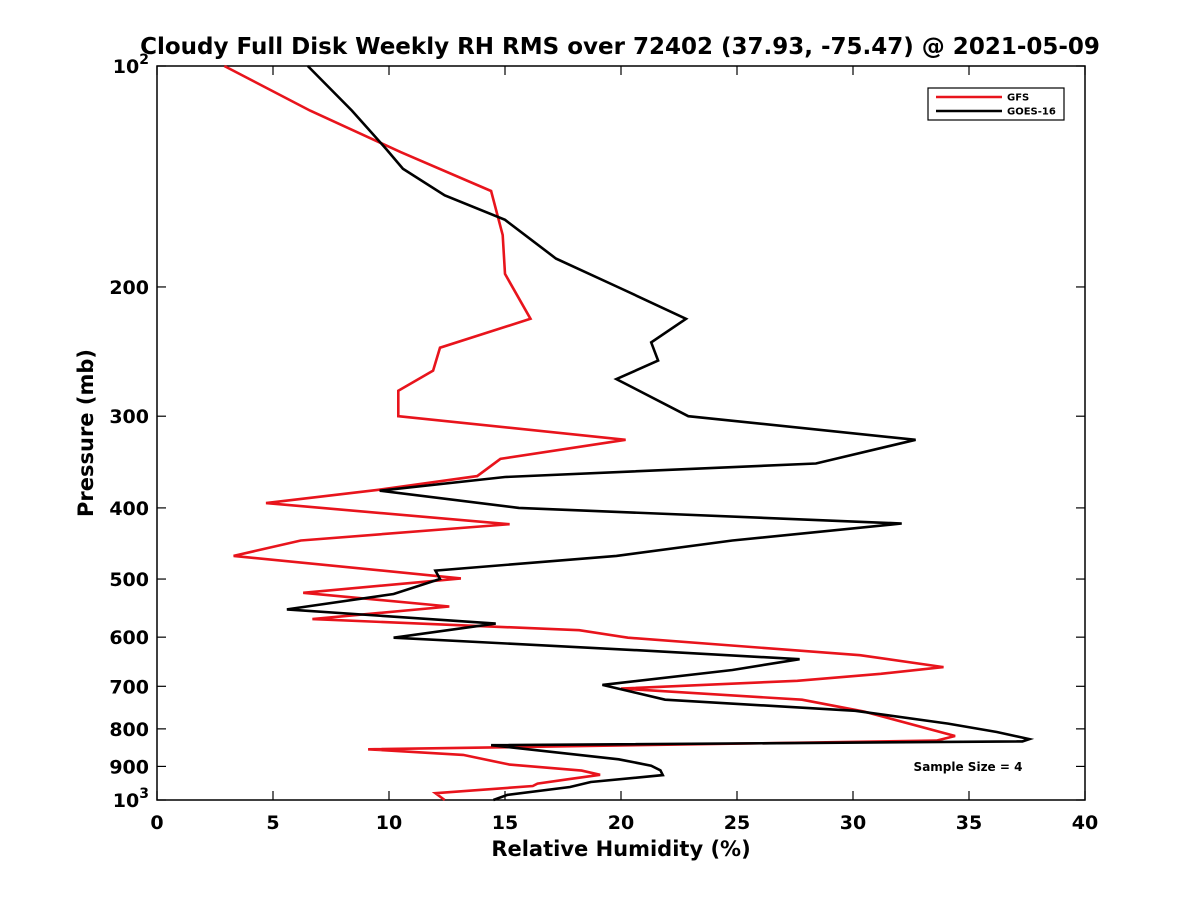 The height and width of the screenshot is (905, 1200). I want to click on y-tick-label-700: 700, so click(129, 687).